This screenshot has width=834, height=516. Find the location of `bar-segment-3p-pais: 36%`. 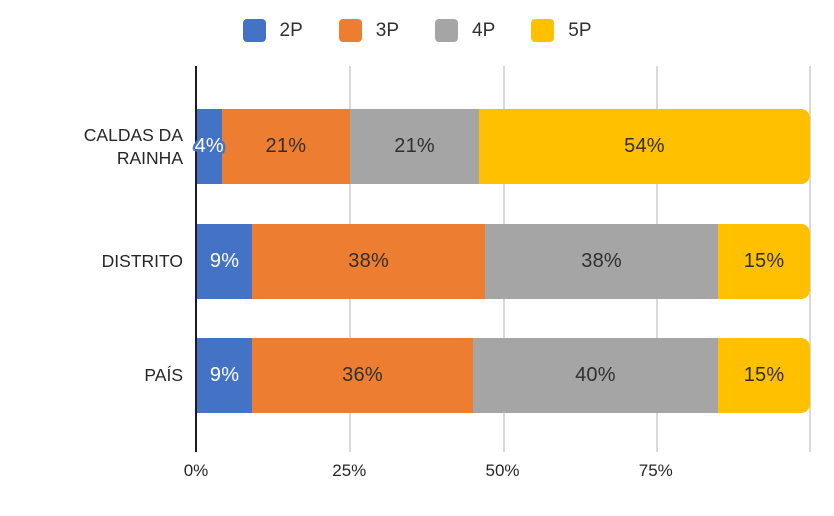

bar-segment-3p-pais: 36% is located at coordinates (362, 375).